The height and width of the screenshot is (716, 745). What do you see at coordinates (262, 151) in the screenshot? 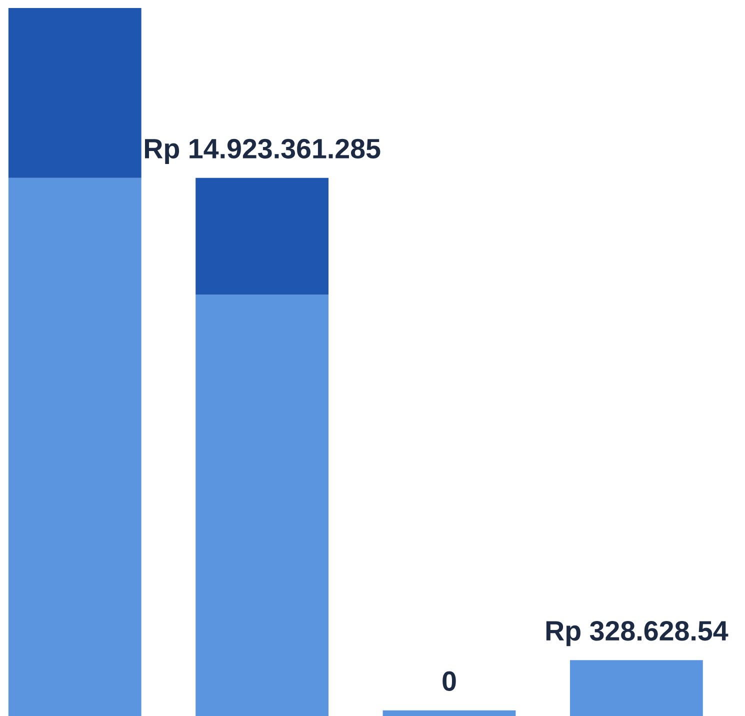
I see `total-label: Rp 14.923.361.285` at bounding box center [262, 151].